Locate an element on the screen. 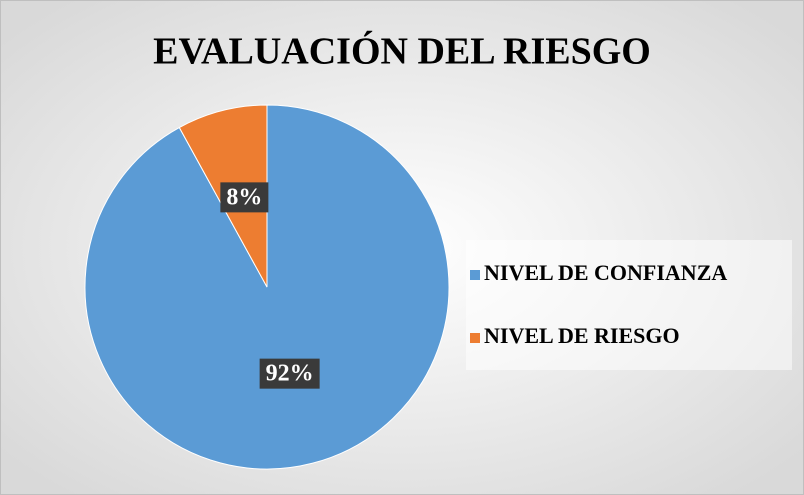  legend-label: NIVEL DE CONFIANZA is located at coordinates (605, 272).